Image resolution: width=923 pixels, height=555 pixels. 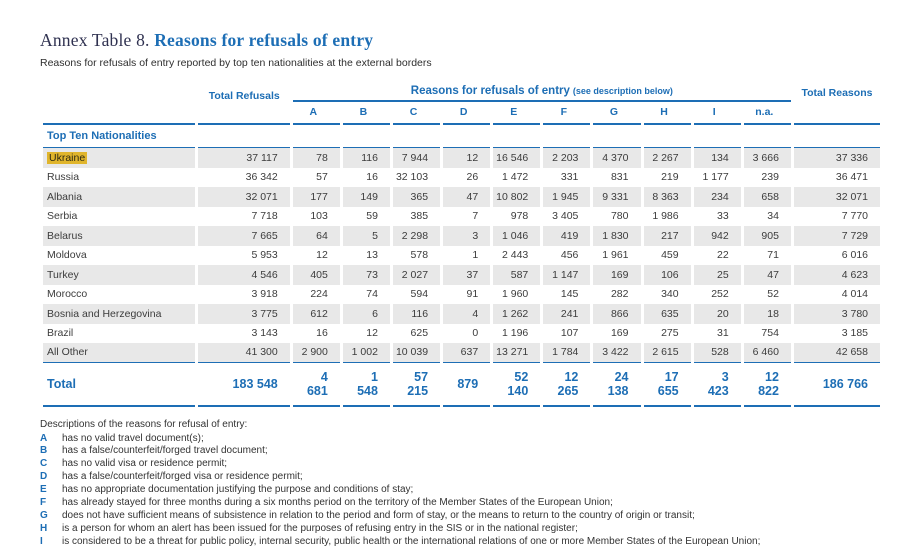 I want to click on reason-value-cell: 20, so click(x=717, y=314).